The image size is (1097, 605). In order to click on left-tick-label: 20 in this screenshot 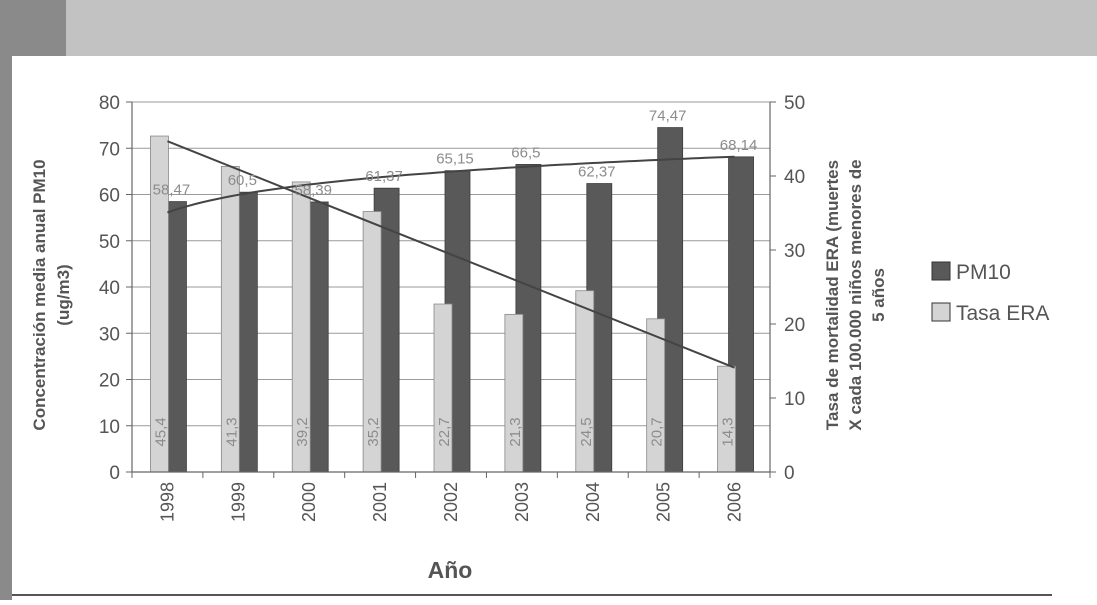, I will do `click(109, 381)`.